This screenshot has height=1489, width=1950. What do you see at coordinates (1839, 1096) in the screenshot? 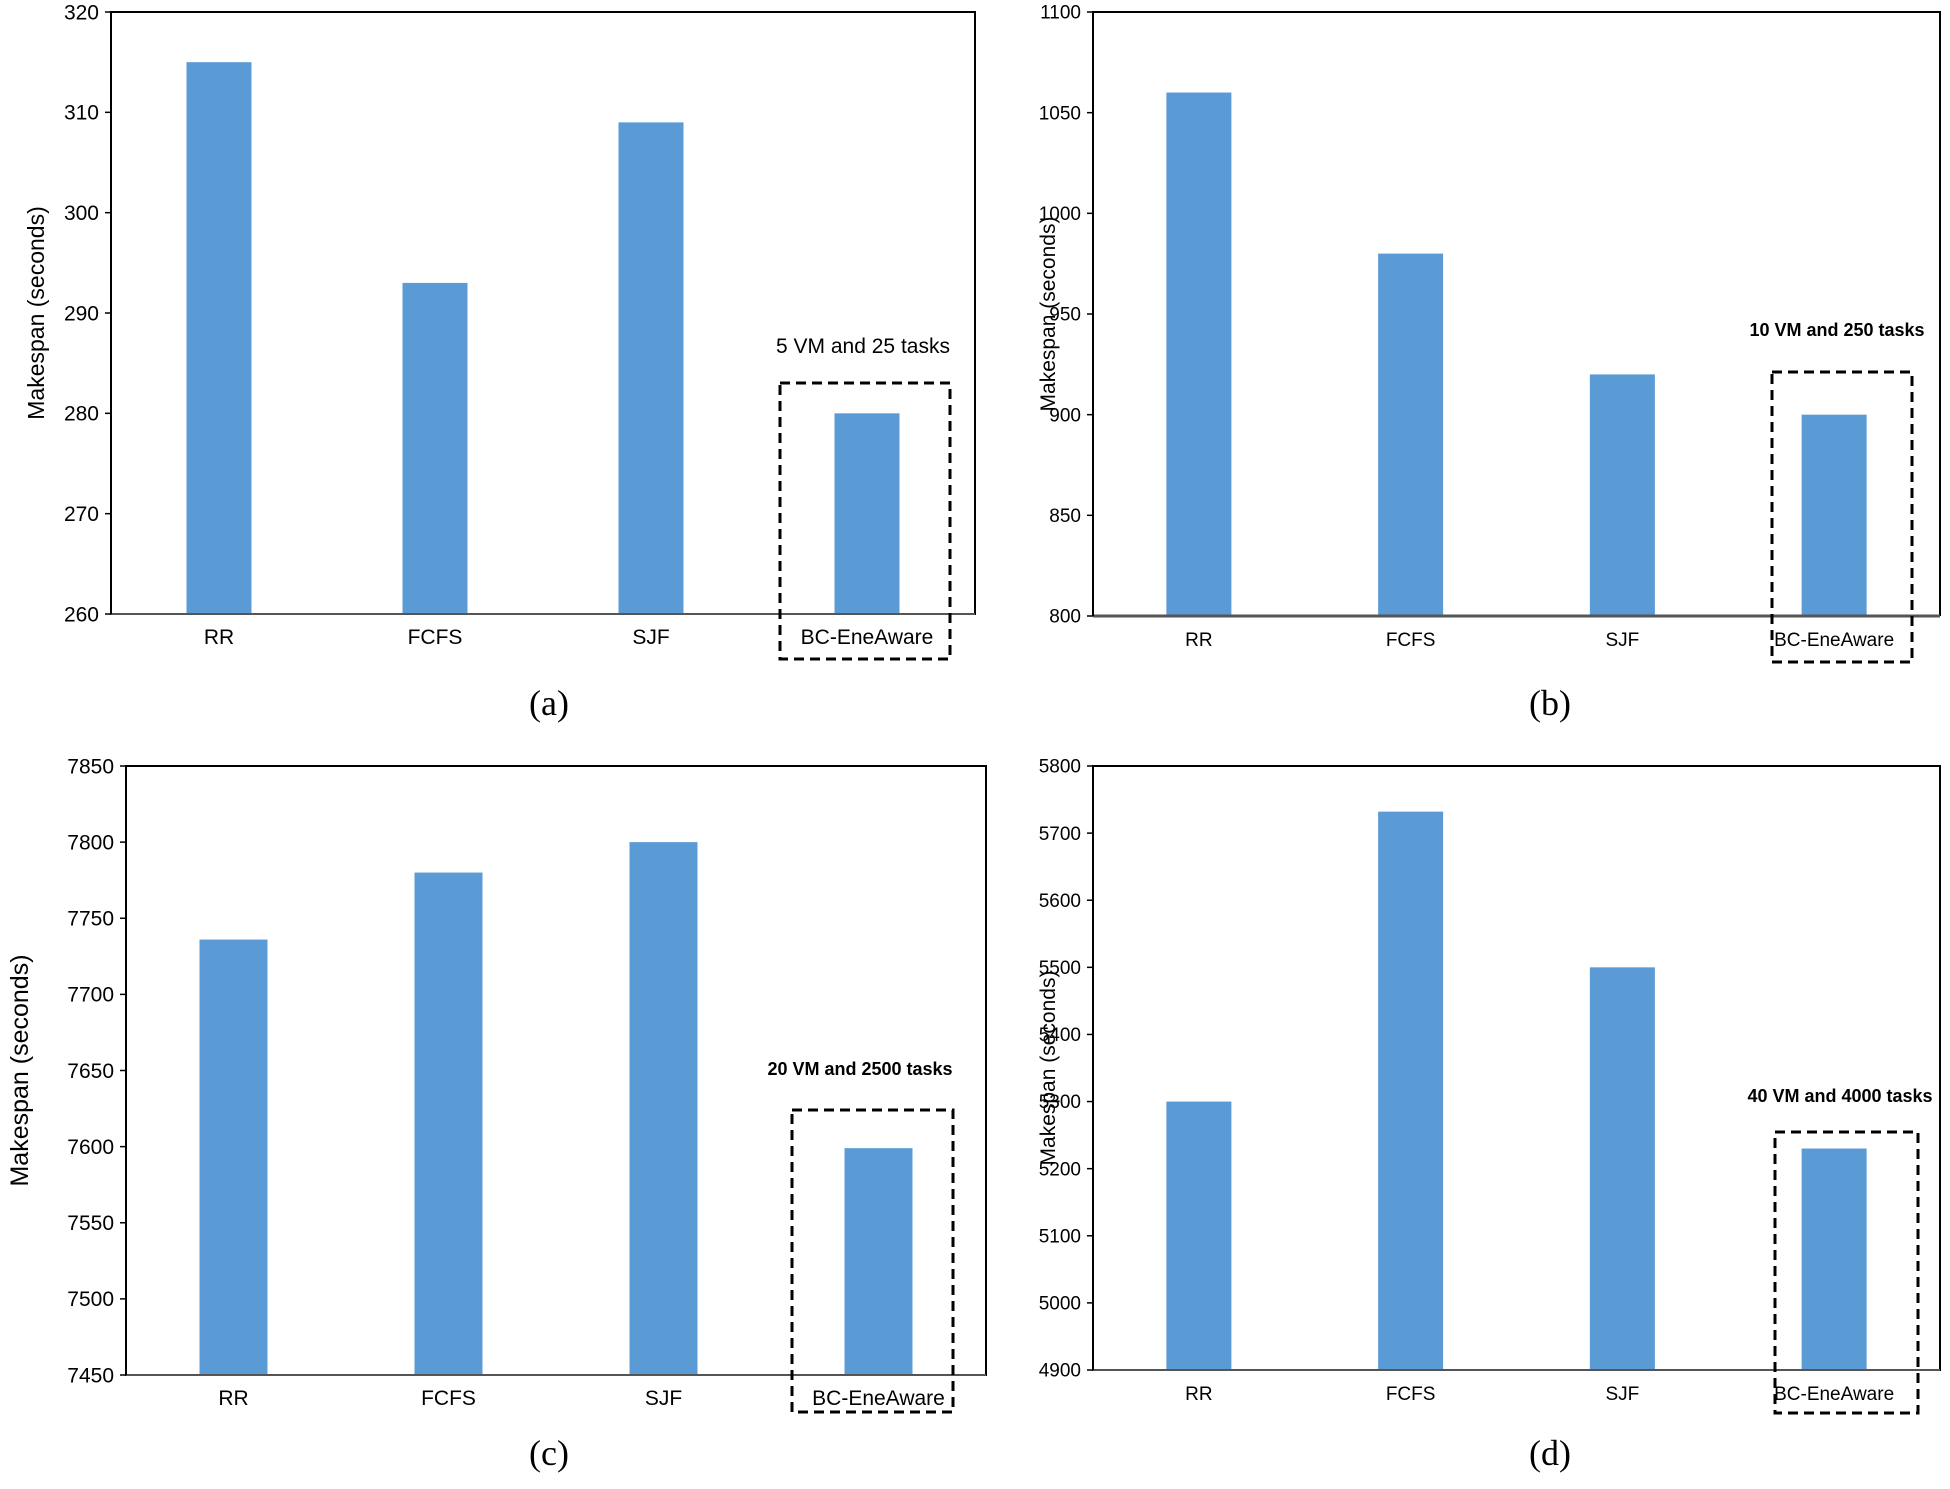
I see `annotation-label: 40 VM and 4000 tasks` at bounding box center [1839, 1096].